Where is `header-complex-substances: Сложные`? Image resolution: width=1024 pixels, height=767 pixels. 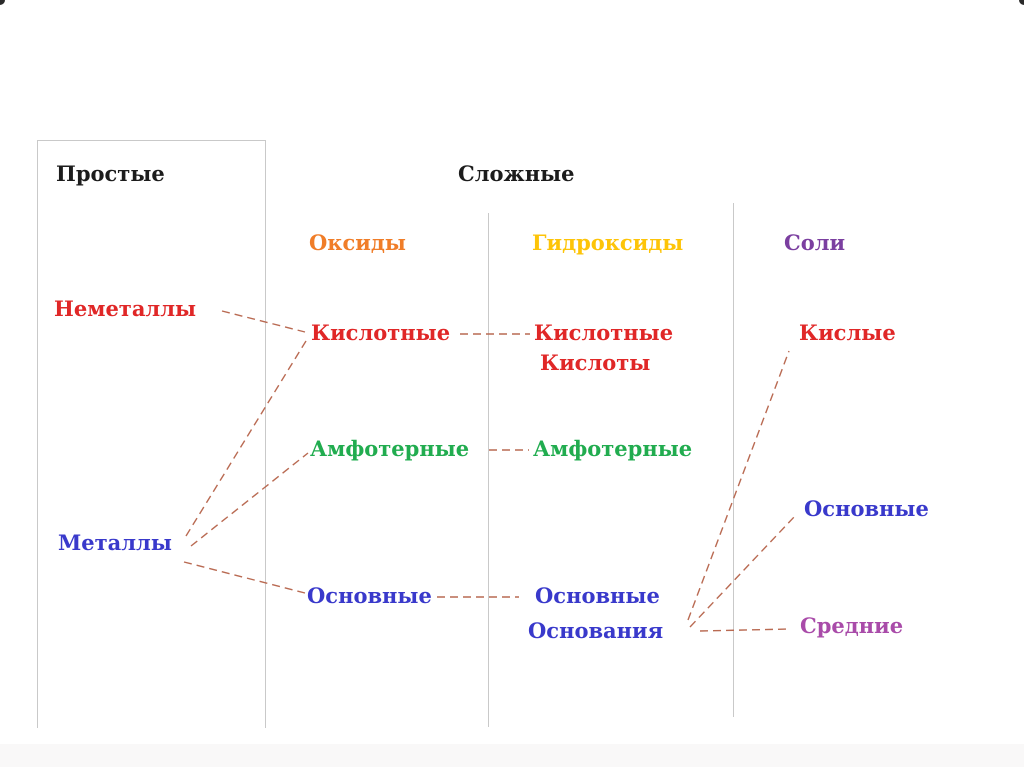
header-complex-substances: Сложные is located at coordinates (516, 173).